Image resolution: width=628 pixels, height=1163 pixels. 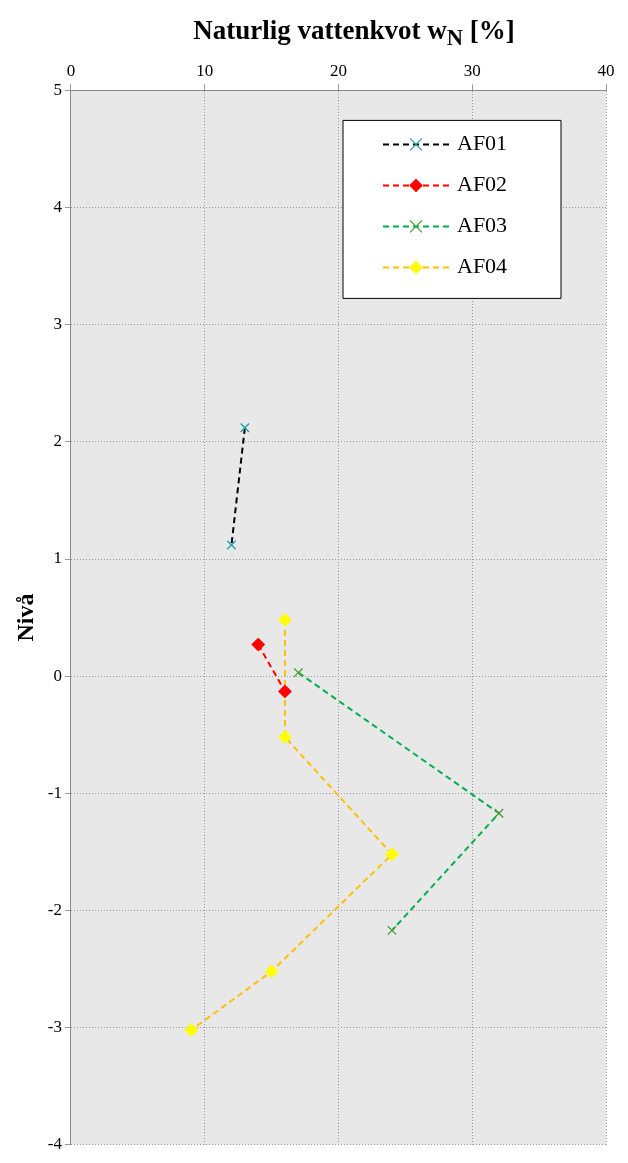 I want to click on y-tick-label: 5, so click(x=57, y=89).